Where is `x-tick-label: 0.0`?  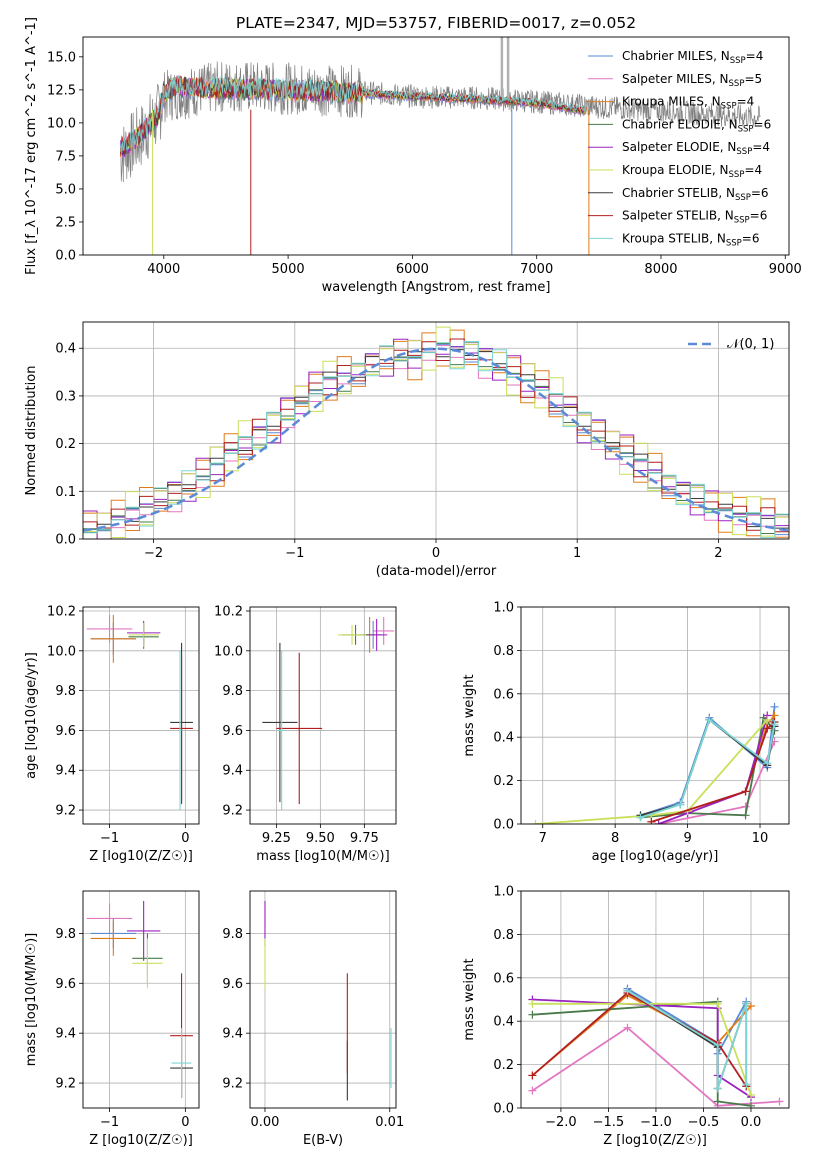 x-tick-label: 0.0 is located at coordinates (751, 1122).